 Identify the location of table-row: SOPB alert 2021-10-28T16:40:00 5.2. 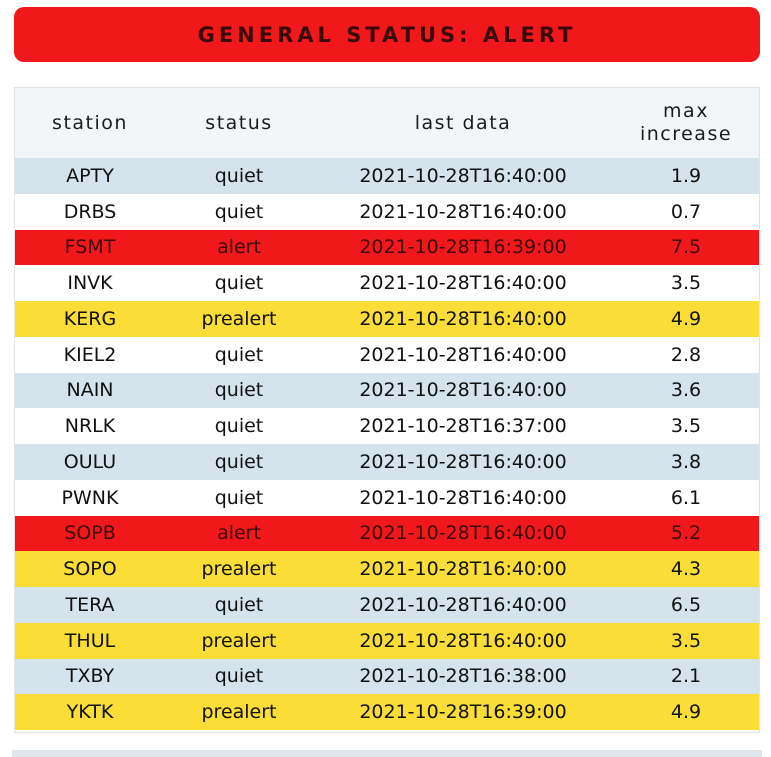
(387, 533).